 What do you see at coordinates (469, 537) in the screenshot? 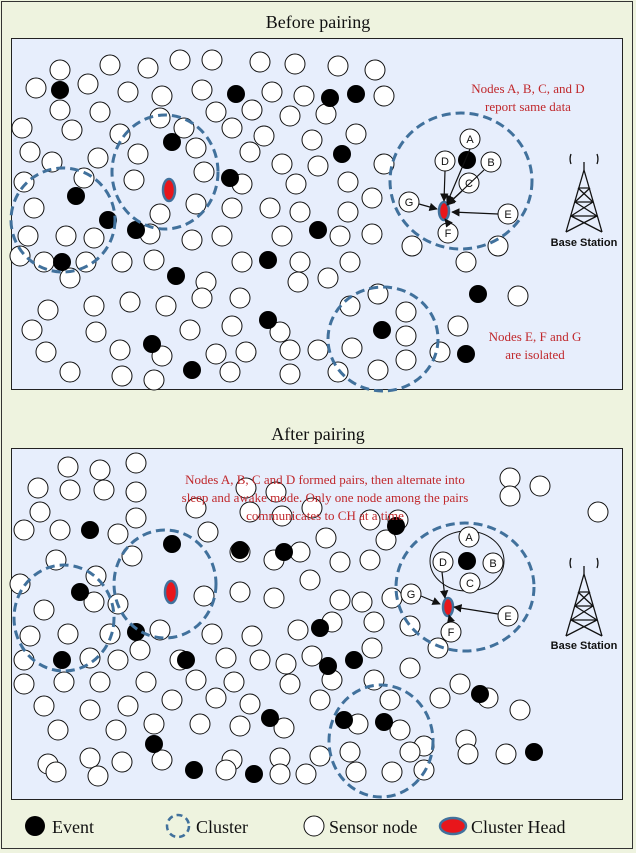
I see `node-a` at bounding box center [469, 537].